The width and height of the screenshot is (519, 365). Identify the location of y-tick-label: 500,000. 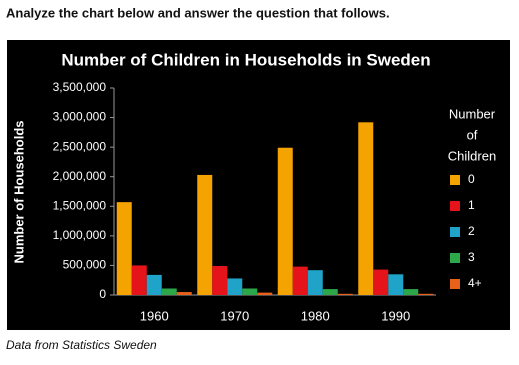
(85, 265).